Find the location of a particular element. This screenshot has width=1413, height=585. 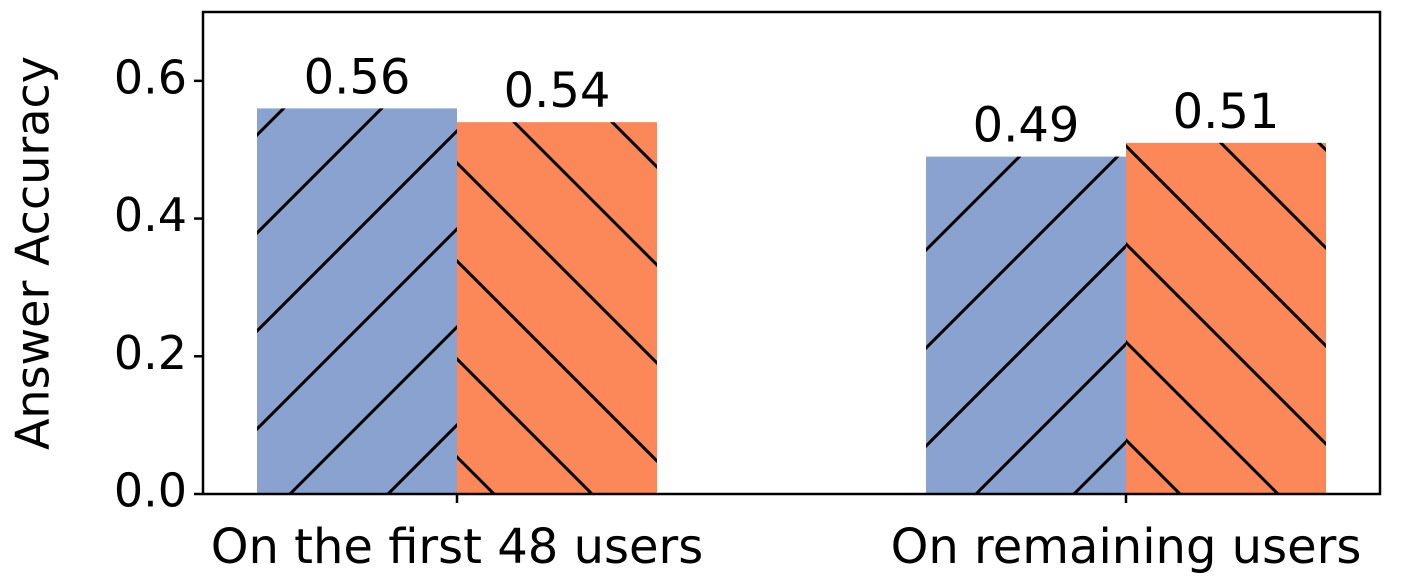

value-label: 0.56 is located at coordinates (357, 77).